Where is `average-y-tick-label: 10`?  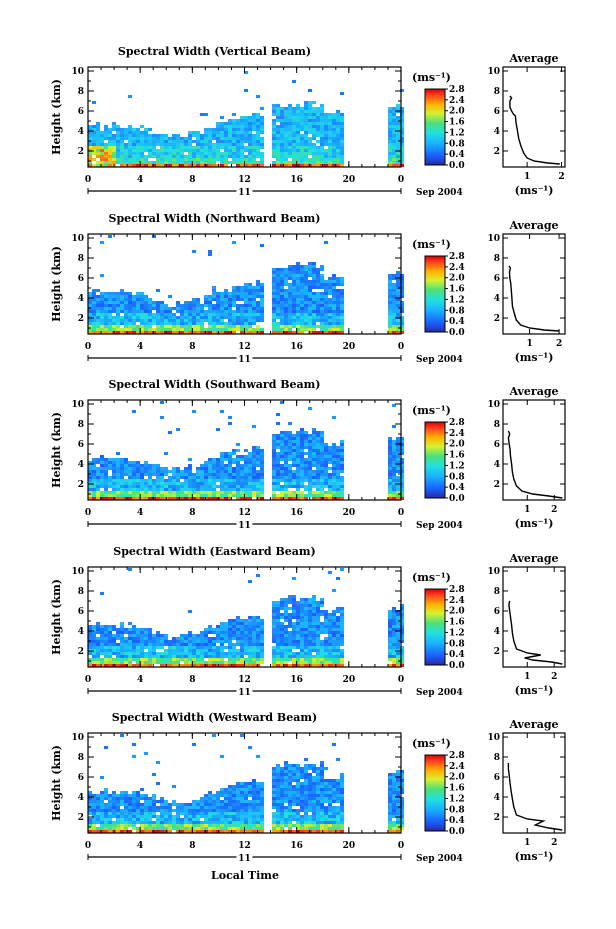 average-y-tick-label: 10 is located at coordinates (493, 405).